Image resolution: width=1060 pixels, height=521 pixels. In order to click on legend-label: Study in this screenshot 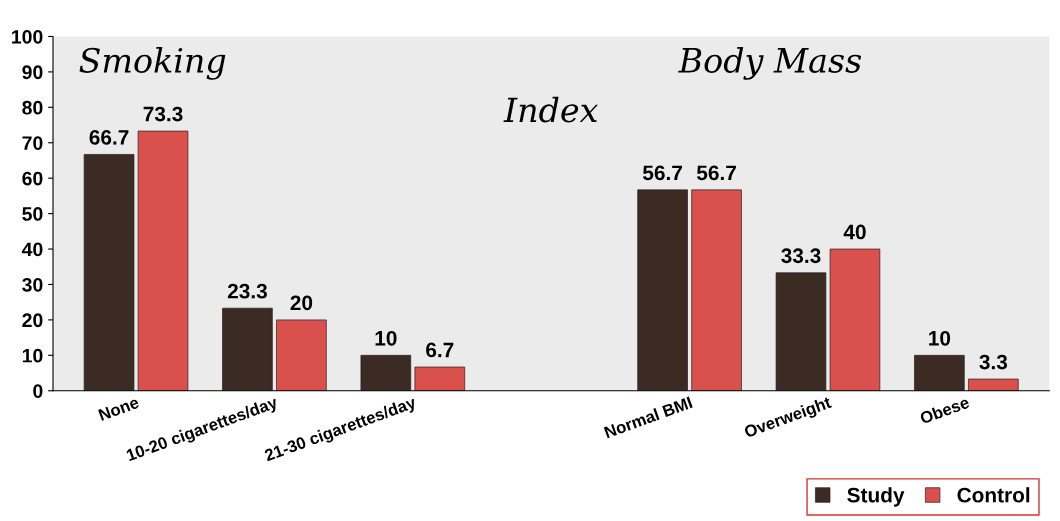, I will do `click(876, 497)`.